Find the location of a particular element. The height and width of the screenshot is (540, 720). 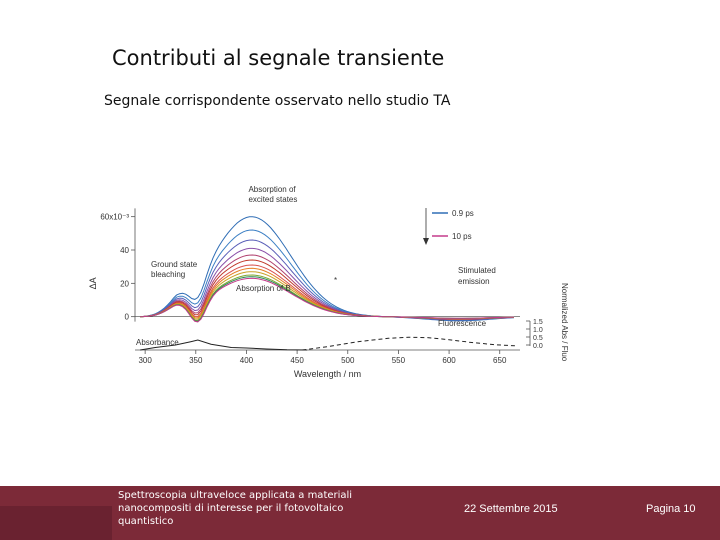

series-group is located at coordinates (327, 269).